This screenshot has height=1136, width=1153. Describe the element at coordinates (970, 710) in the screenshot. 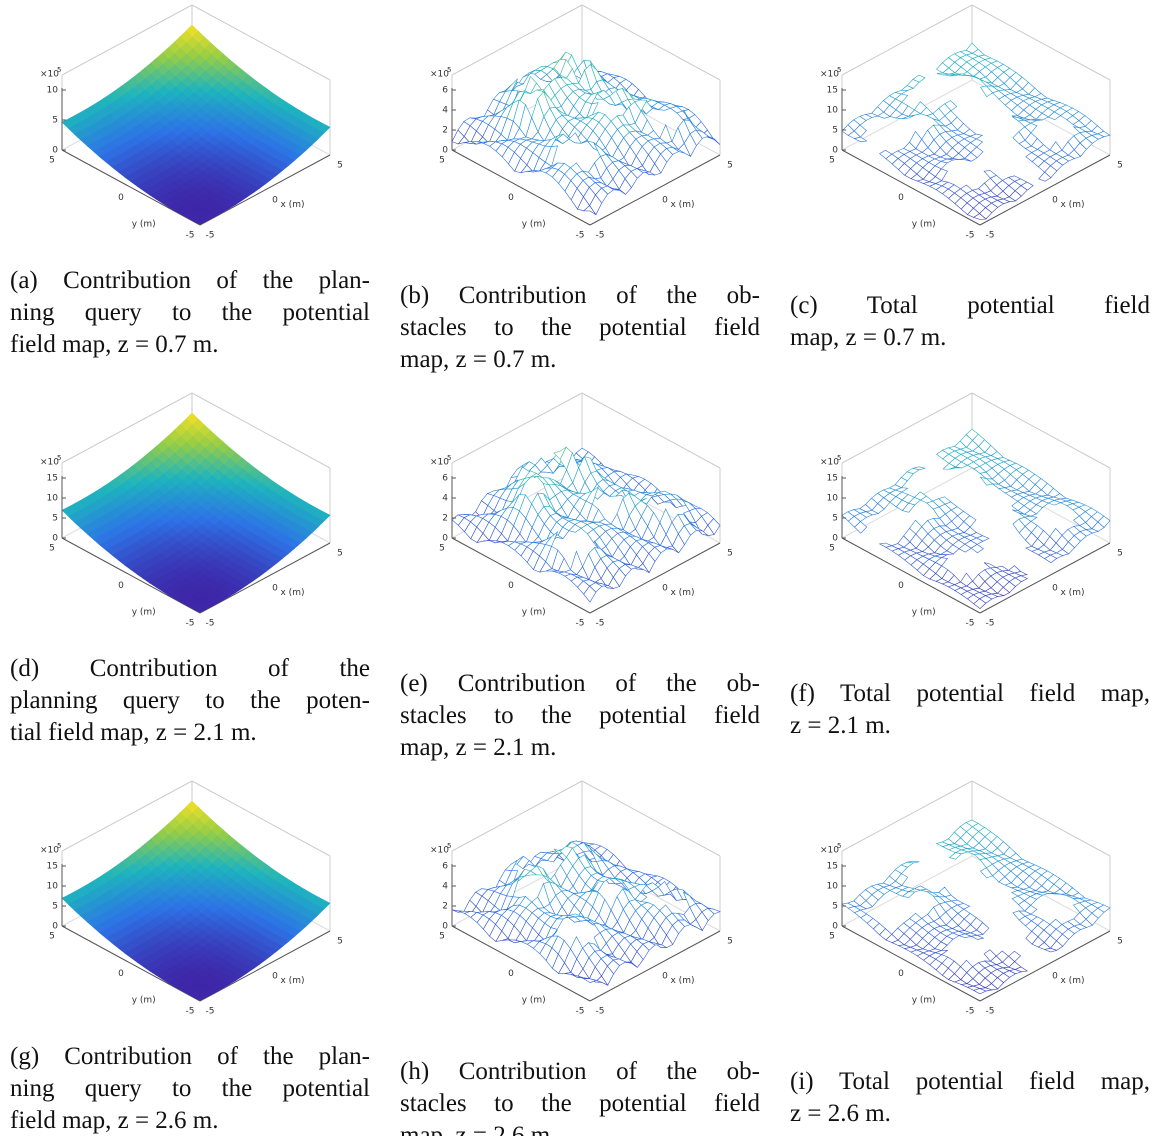

I see `caption: (f) Total potential field map, z = 2.1 m.` at that location.